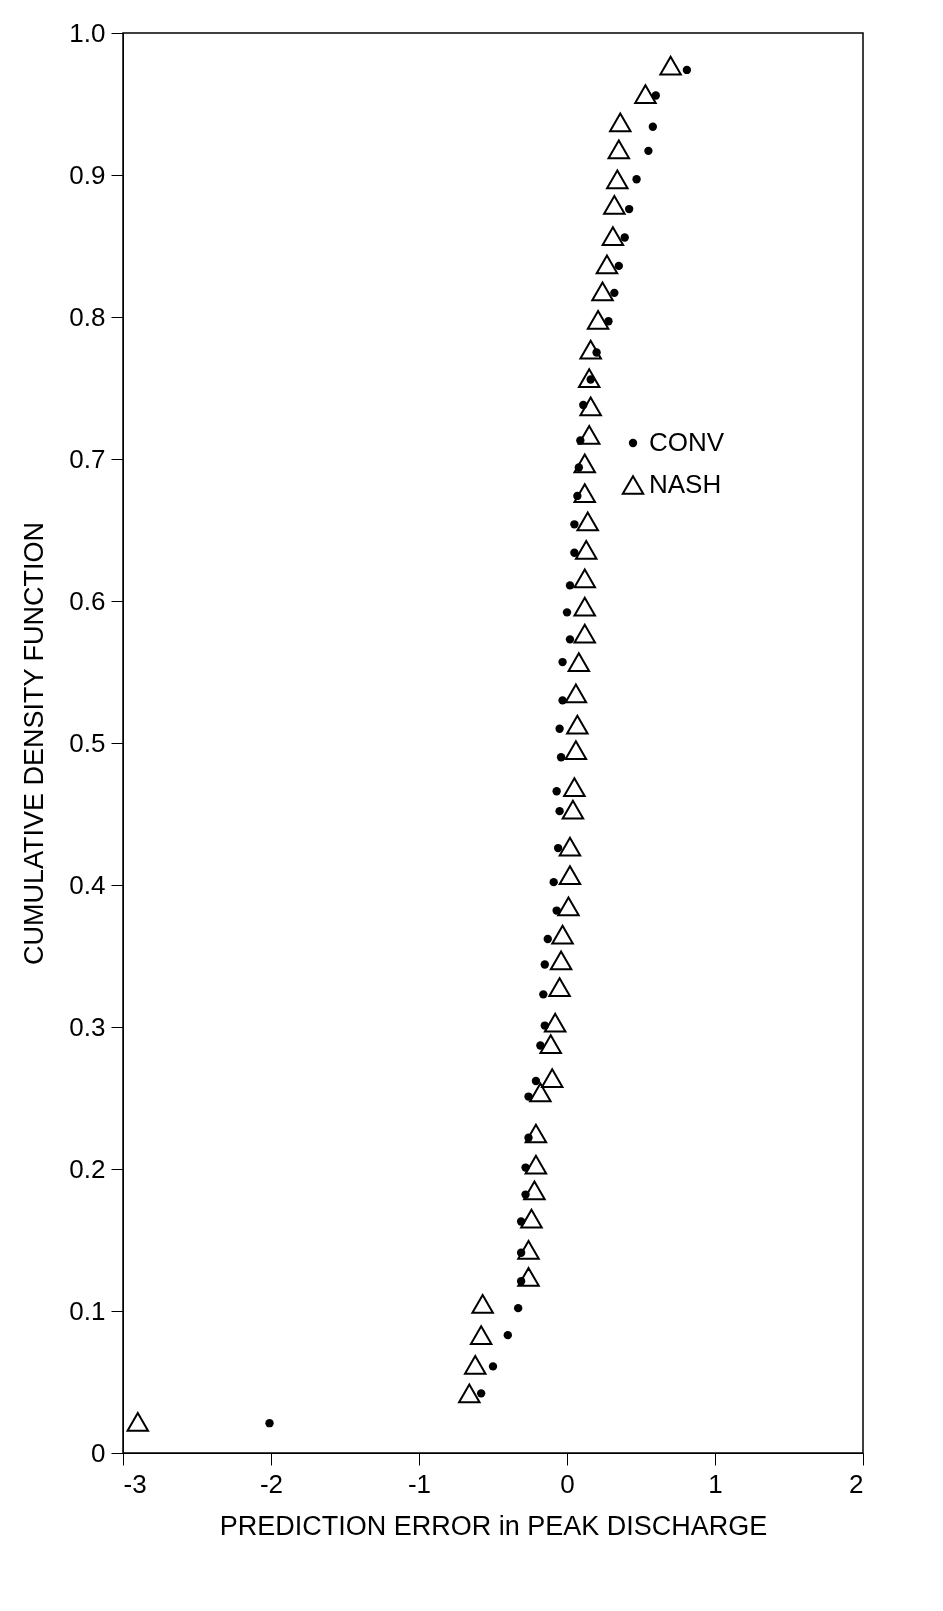 The image size is (943, 1611). What do you see at coordinates (567, 1483) in the screenshot?
I see `x-tick-label: 0` at bounding box center [567, 1483].